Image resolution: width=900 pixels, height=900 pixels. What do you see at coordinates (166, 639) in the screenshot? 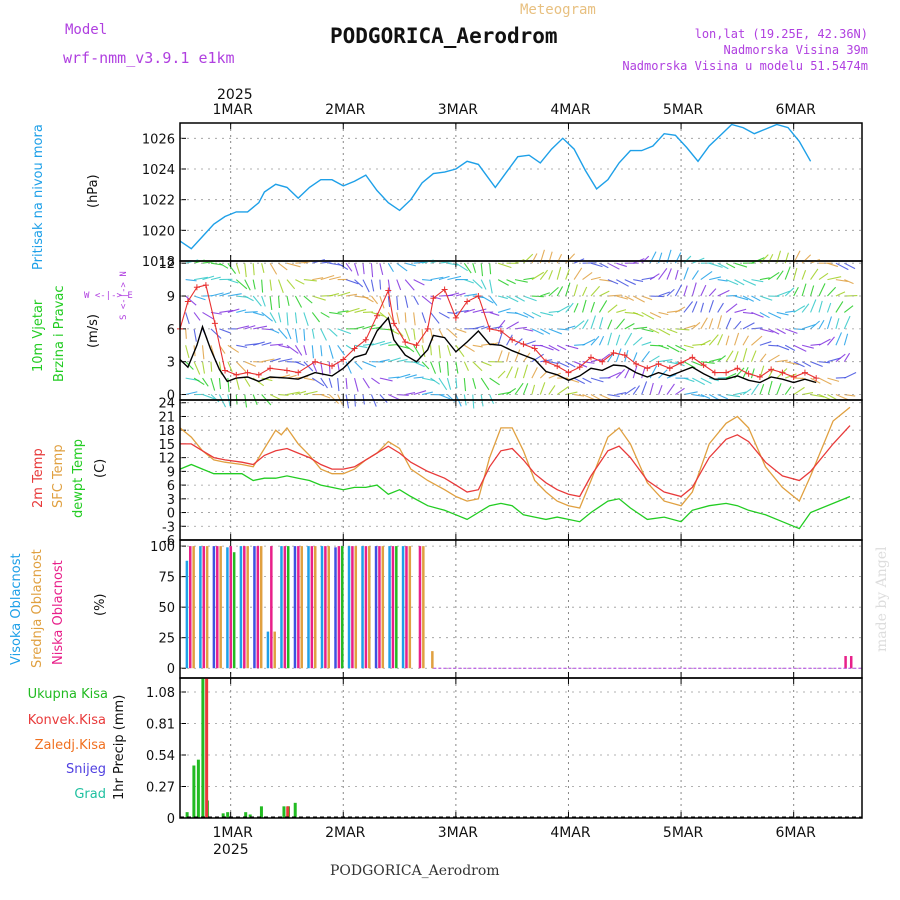
I see `cloud-y-tick-label: 25` at bounding box center [166, 639].